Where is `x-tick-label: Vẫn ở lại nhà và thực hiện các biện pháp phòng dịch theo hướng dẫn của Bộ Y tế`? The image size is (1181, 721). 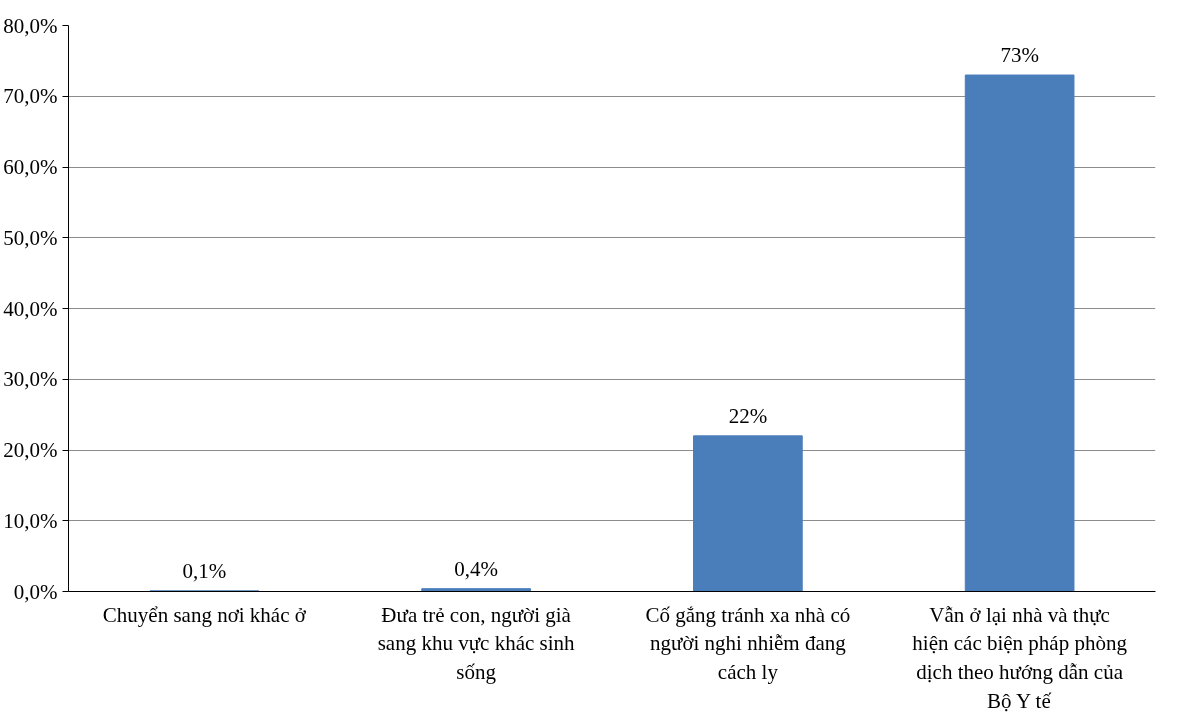
x-tick-label: Vẫn ở lại nhà và thực hiện các biện pháp phòng dịch theo hướng dẫn của Bộ Y tế is located at coordinates (1020, 657).